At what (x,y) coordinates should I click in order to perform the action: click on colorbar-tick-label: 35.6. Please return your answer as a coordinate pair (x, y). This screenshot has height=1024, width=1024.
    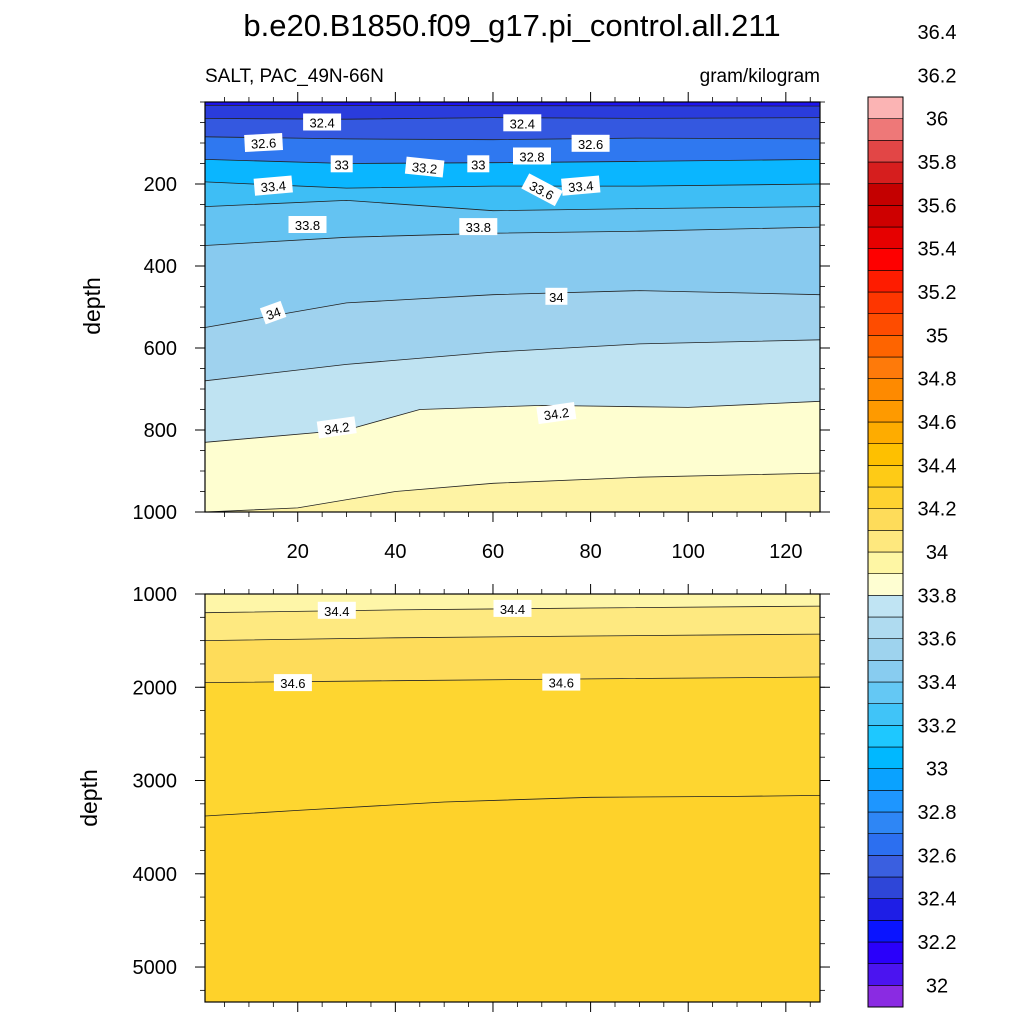
    Looking at the image, I should click on (937, 206).